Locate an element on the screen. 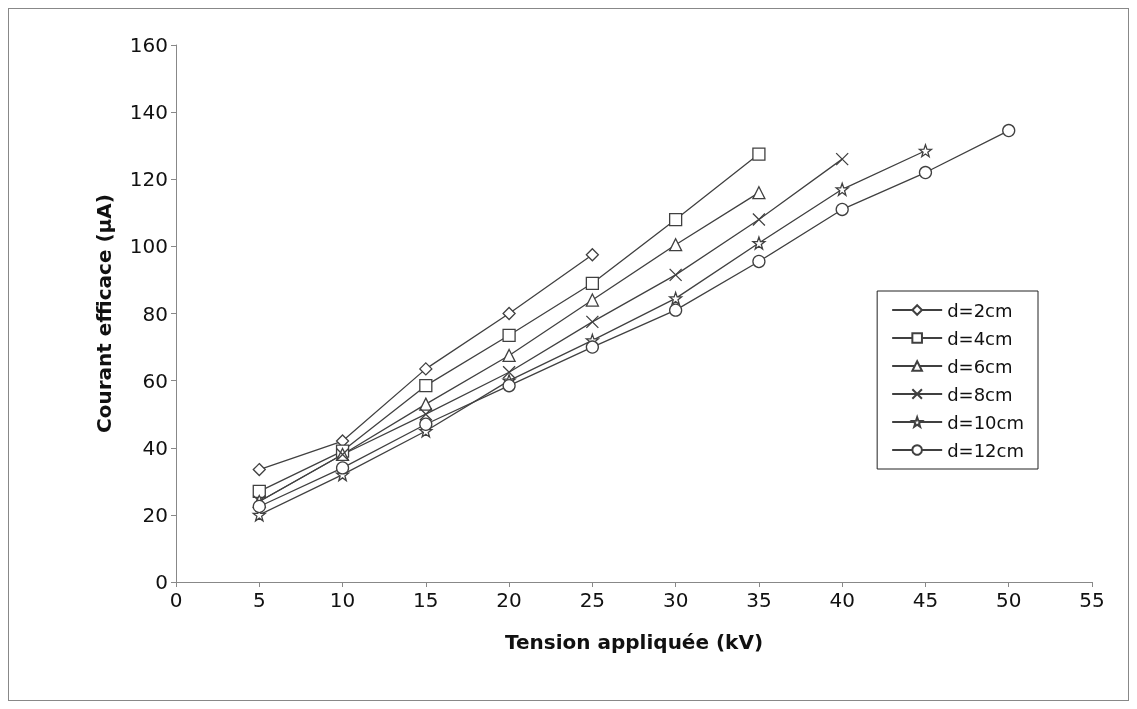 Image resolution: width=1137 pixels, height=709 pixels. x-tick-label: 25 is located at coordinates (592, 600).